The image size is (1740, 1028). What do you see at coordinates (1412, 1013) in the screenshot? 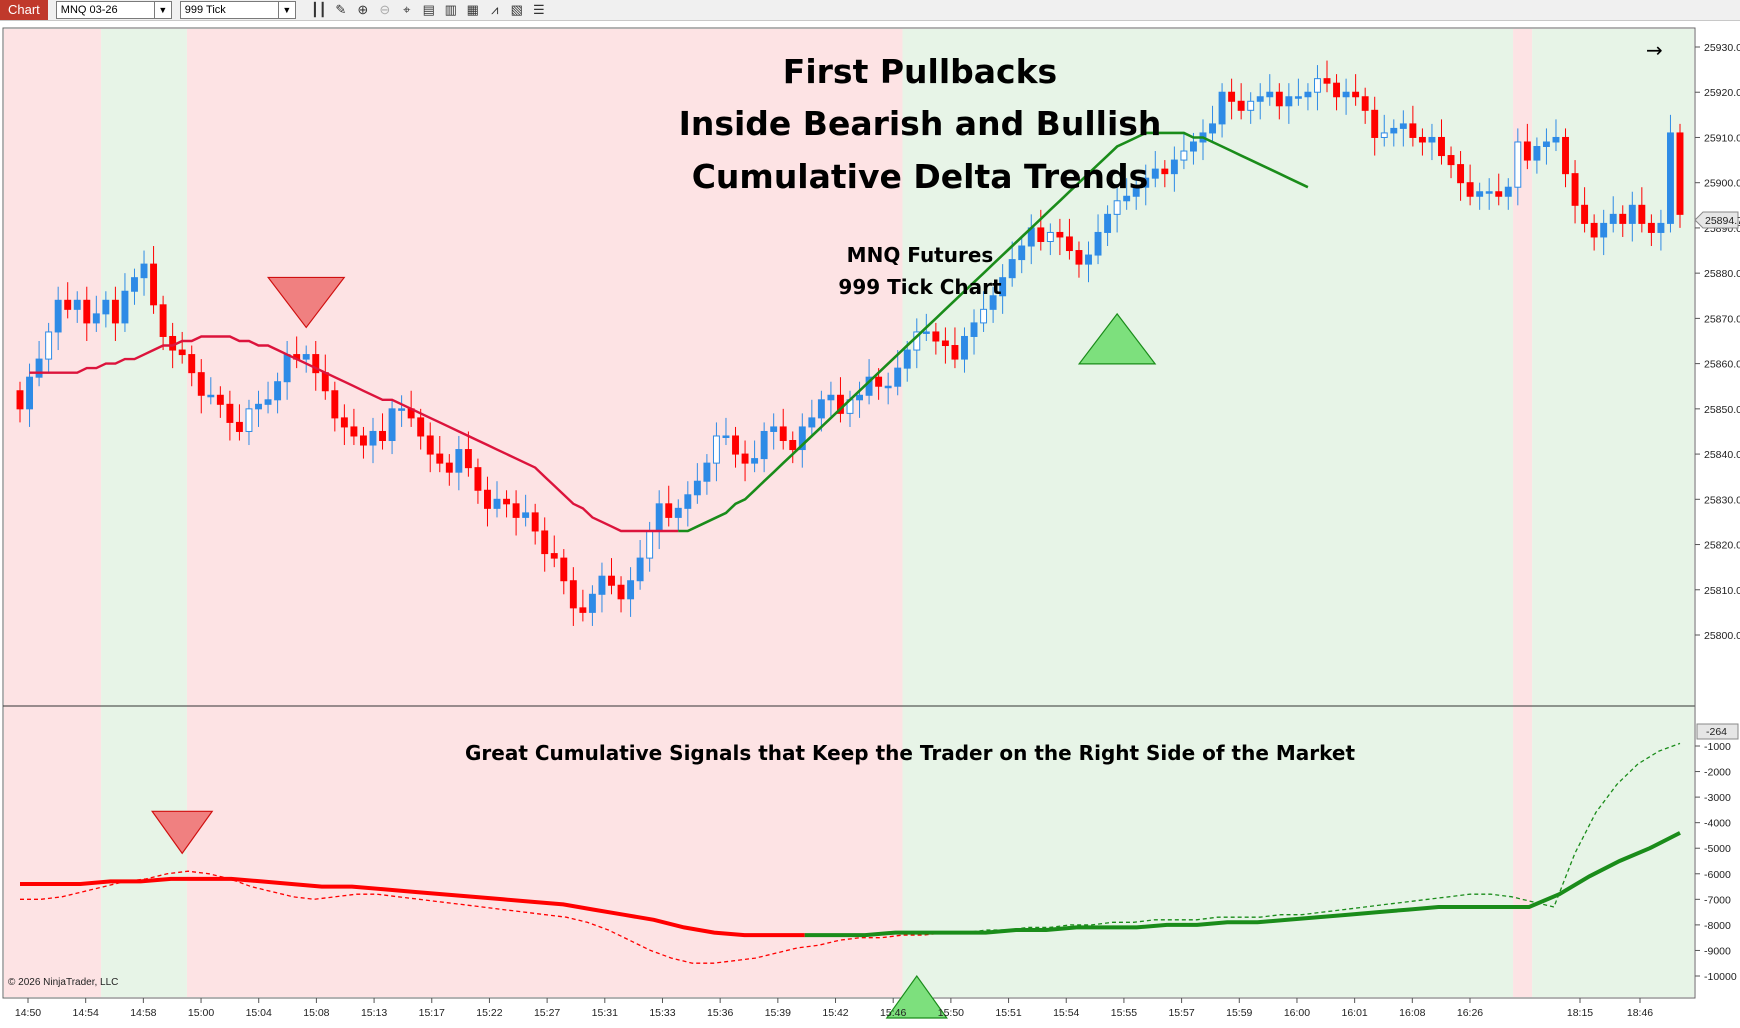
I see `time-tick-label: 16:08` at bounding box center [1412, 1013].